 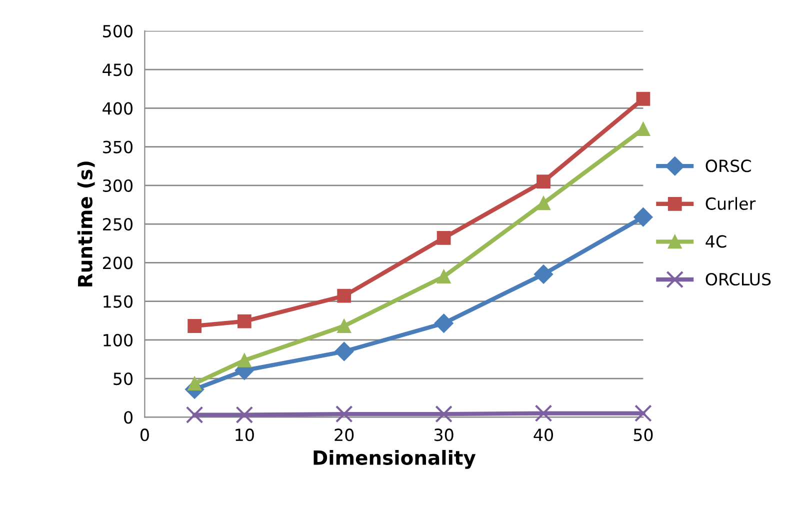 I want to click on x-tick-label: 20, so click(x=344, y=435).